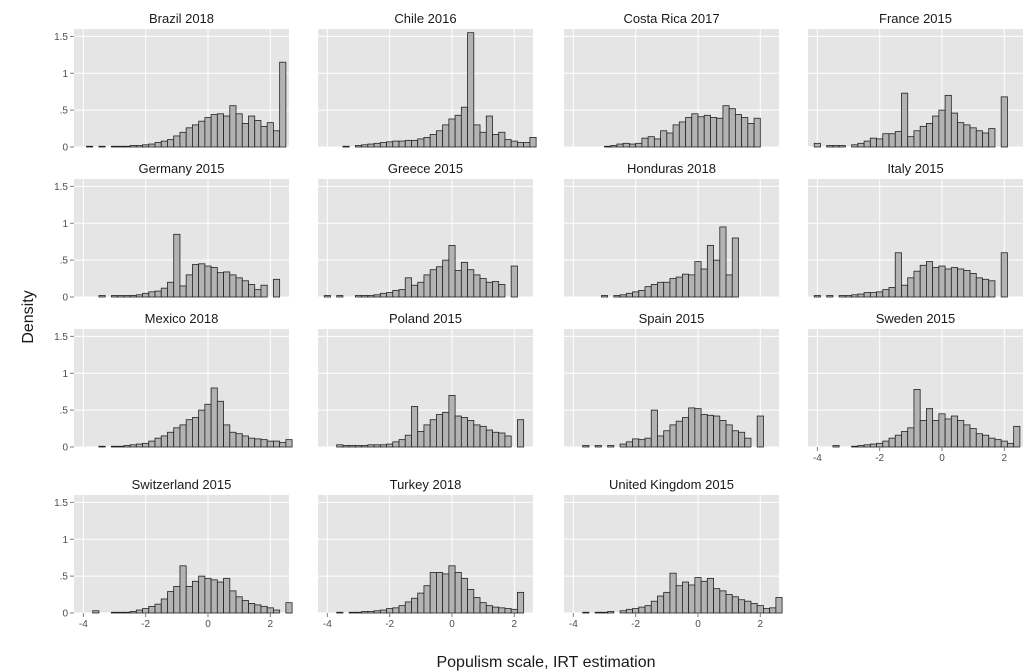 The height and width of the screenshot is (672, 1027). What do you see at coordinates (671, 168) in the screenshot?
I see `panel-title: Honduras 2018` at bounding box center [671, 168].